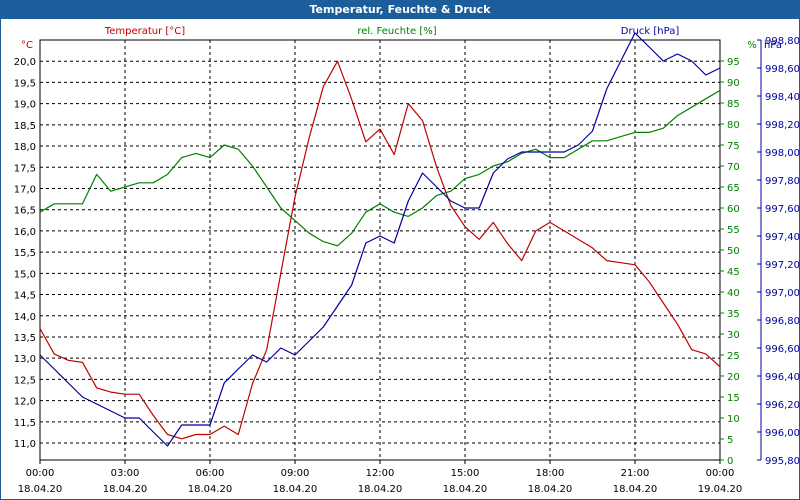 This screenshot has height=500, width=800. Describe the element at coordinates (733, 335) in the screenshot. I see `humidity-tick-label: 30` at that location.